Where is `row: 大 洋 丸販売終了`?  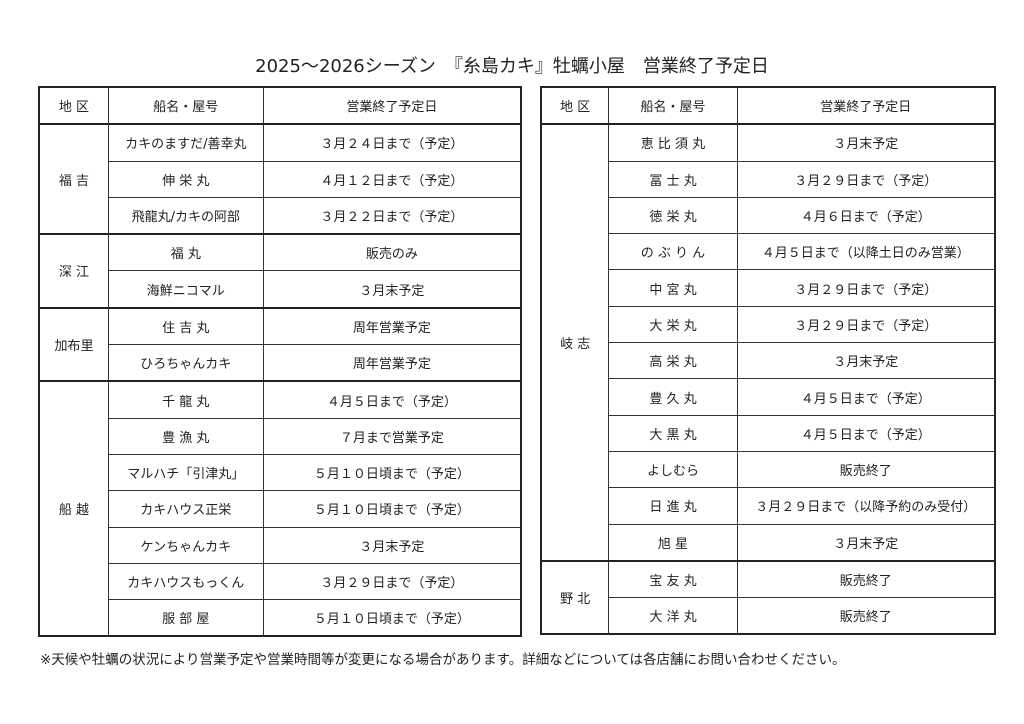 row: 大 洋 丸販売終了 is located at coordinates (768, 616).